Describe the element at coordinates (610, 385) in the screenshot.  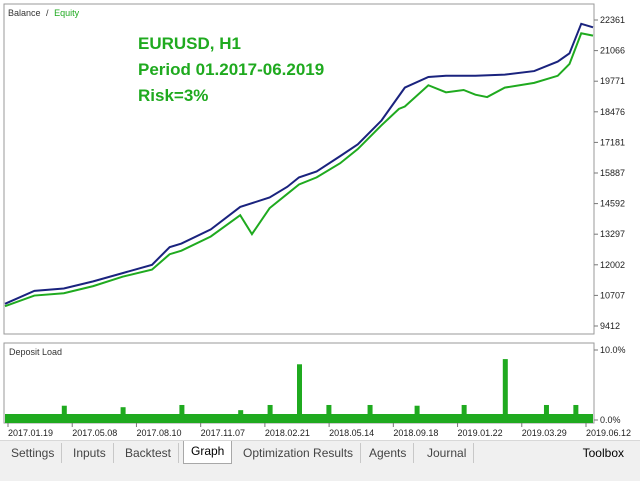
I see `load-y-axis-ticks: 10.0% 0.0%` at that location.